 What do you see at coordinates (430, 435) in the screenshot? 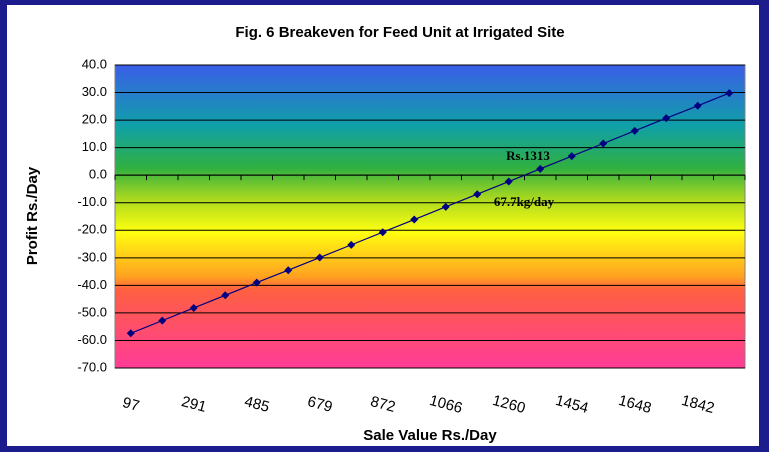
I see `x-axis-label: Sale Value Rs./Day` at bounding box center [430, 435].